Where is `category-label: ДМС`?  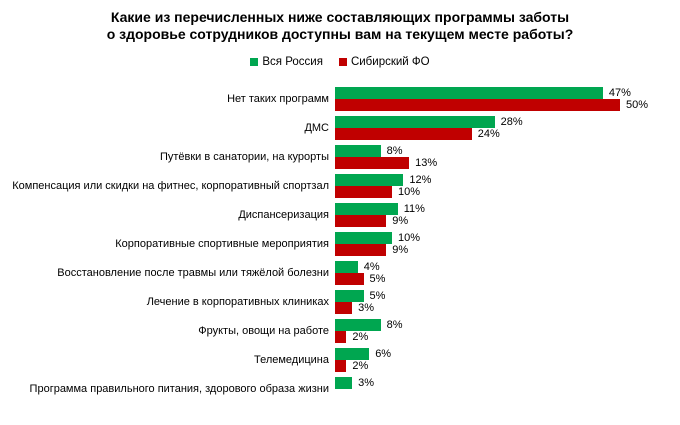
category-label: ДМС is located at coordinates (316, 127).